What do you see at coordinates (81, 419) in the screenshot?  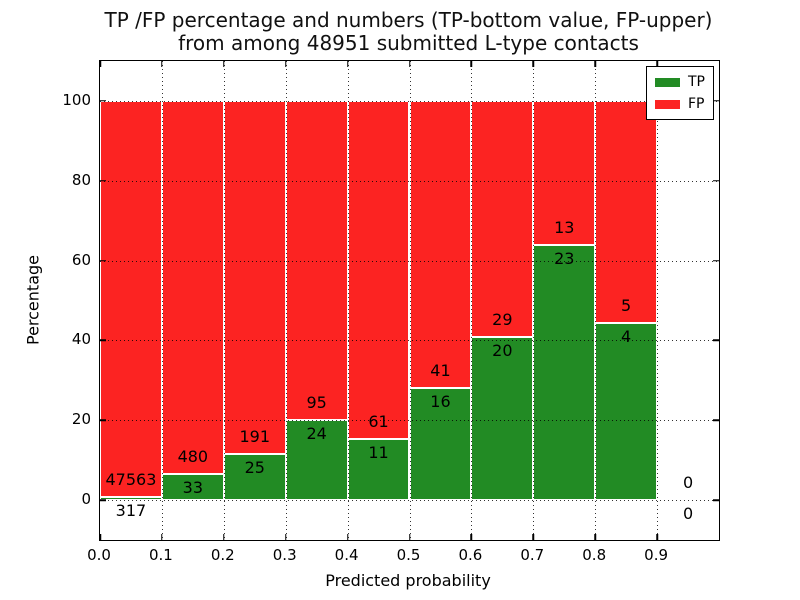 I see `y-tick-label: 20` at bounding box center [81, 419].